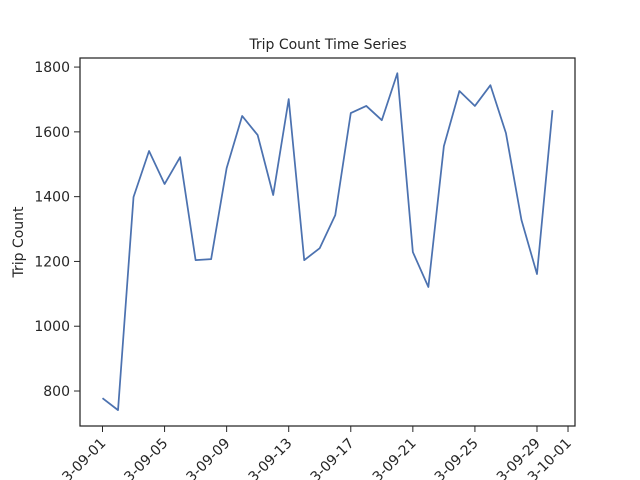 Image resolution: width=640 pixels, height=480 pixels. What do you see at coordinates (395, 458) in the screenshot?
I see `x-tick-label: 3-09-21` at bounding box center [395, 458].